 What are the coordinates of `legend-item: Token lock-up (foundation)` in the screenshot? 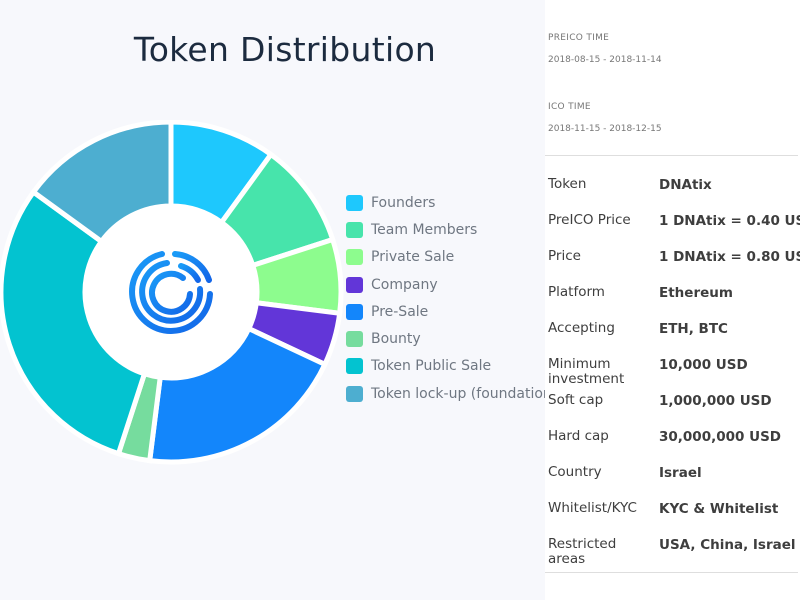 It's located at (451, 393).